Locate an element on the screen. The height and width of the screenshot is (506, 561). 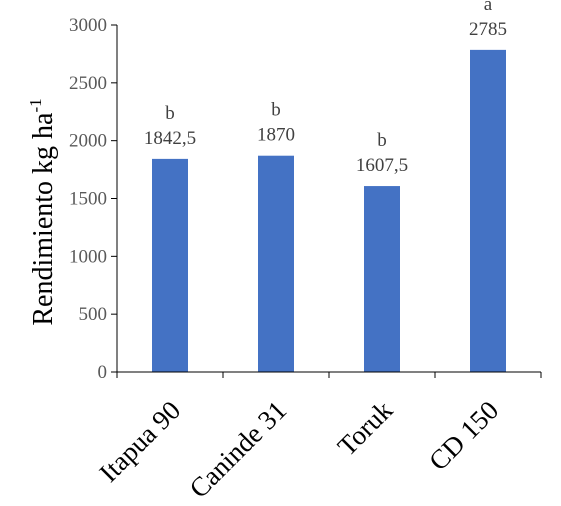
y-tick-label: 2500 is located at coordinates (88, 83).